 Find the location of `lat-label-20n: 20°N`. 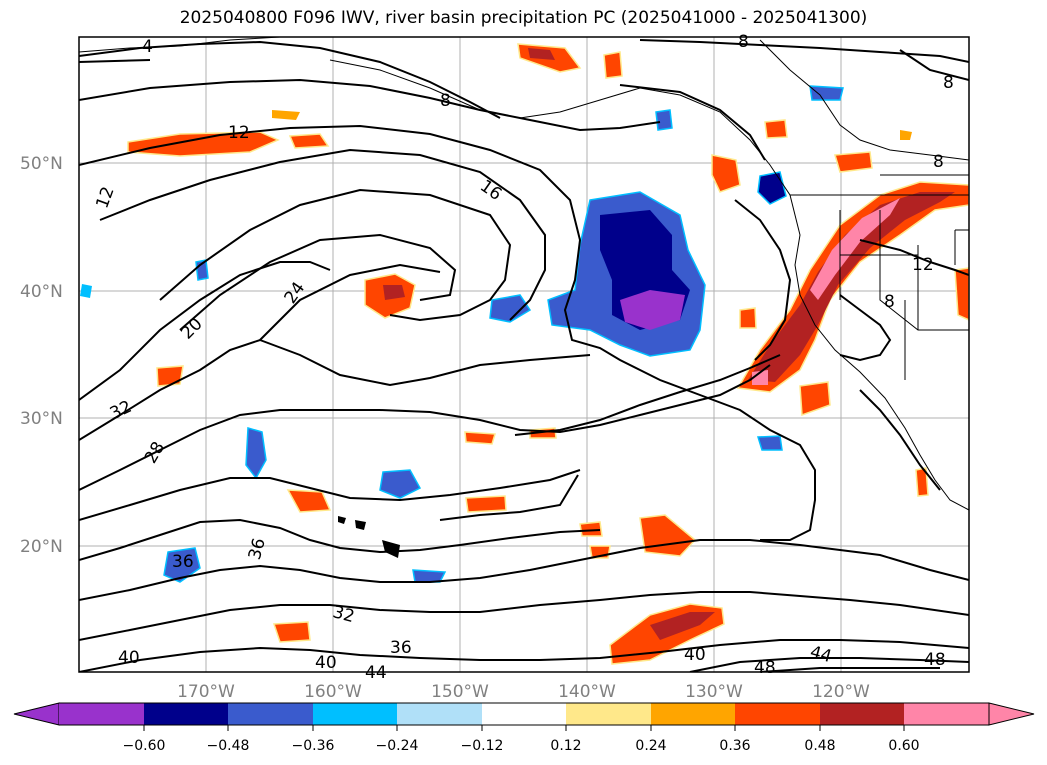

lat-label-20n: 20°N is located at coordinates (41, 547).